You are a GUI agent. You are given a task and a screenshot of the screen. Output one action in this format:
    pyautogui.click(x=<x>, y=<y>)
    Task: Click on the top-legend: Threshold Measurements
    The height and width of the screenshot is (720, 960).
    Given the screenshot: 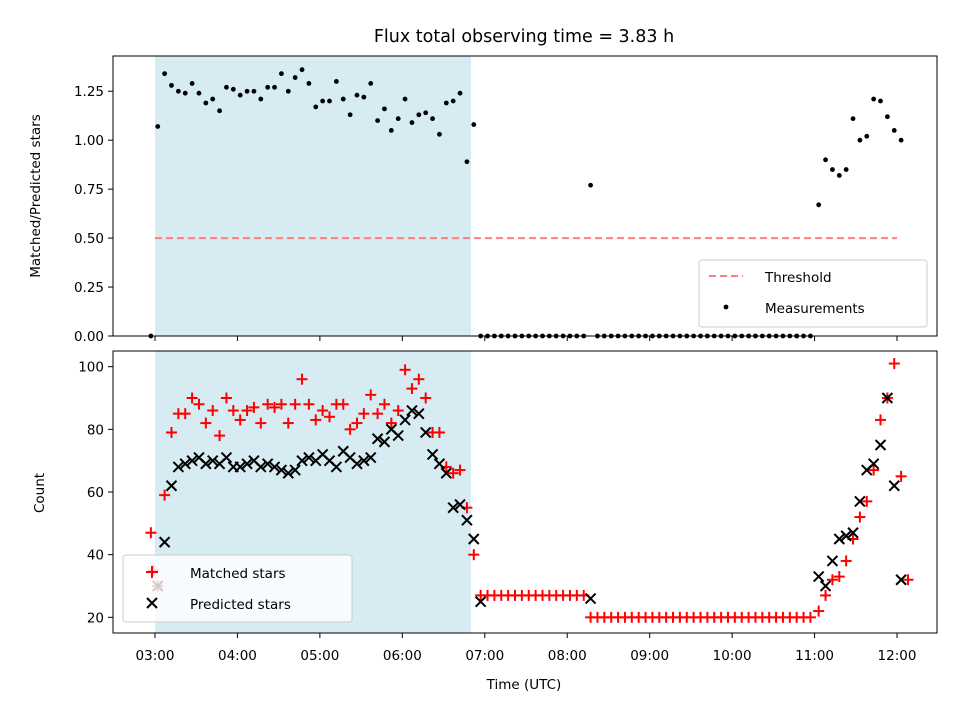 What is the action you would take?
    pyautogui.click(x=813, y=293)
    